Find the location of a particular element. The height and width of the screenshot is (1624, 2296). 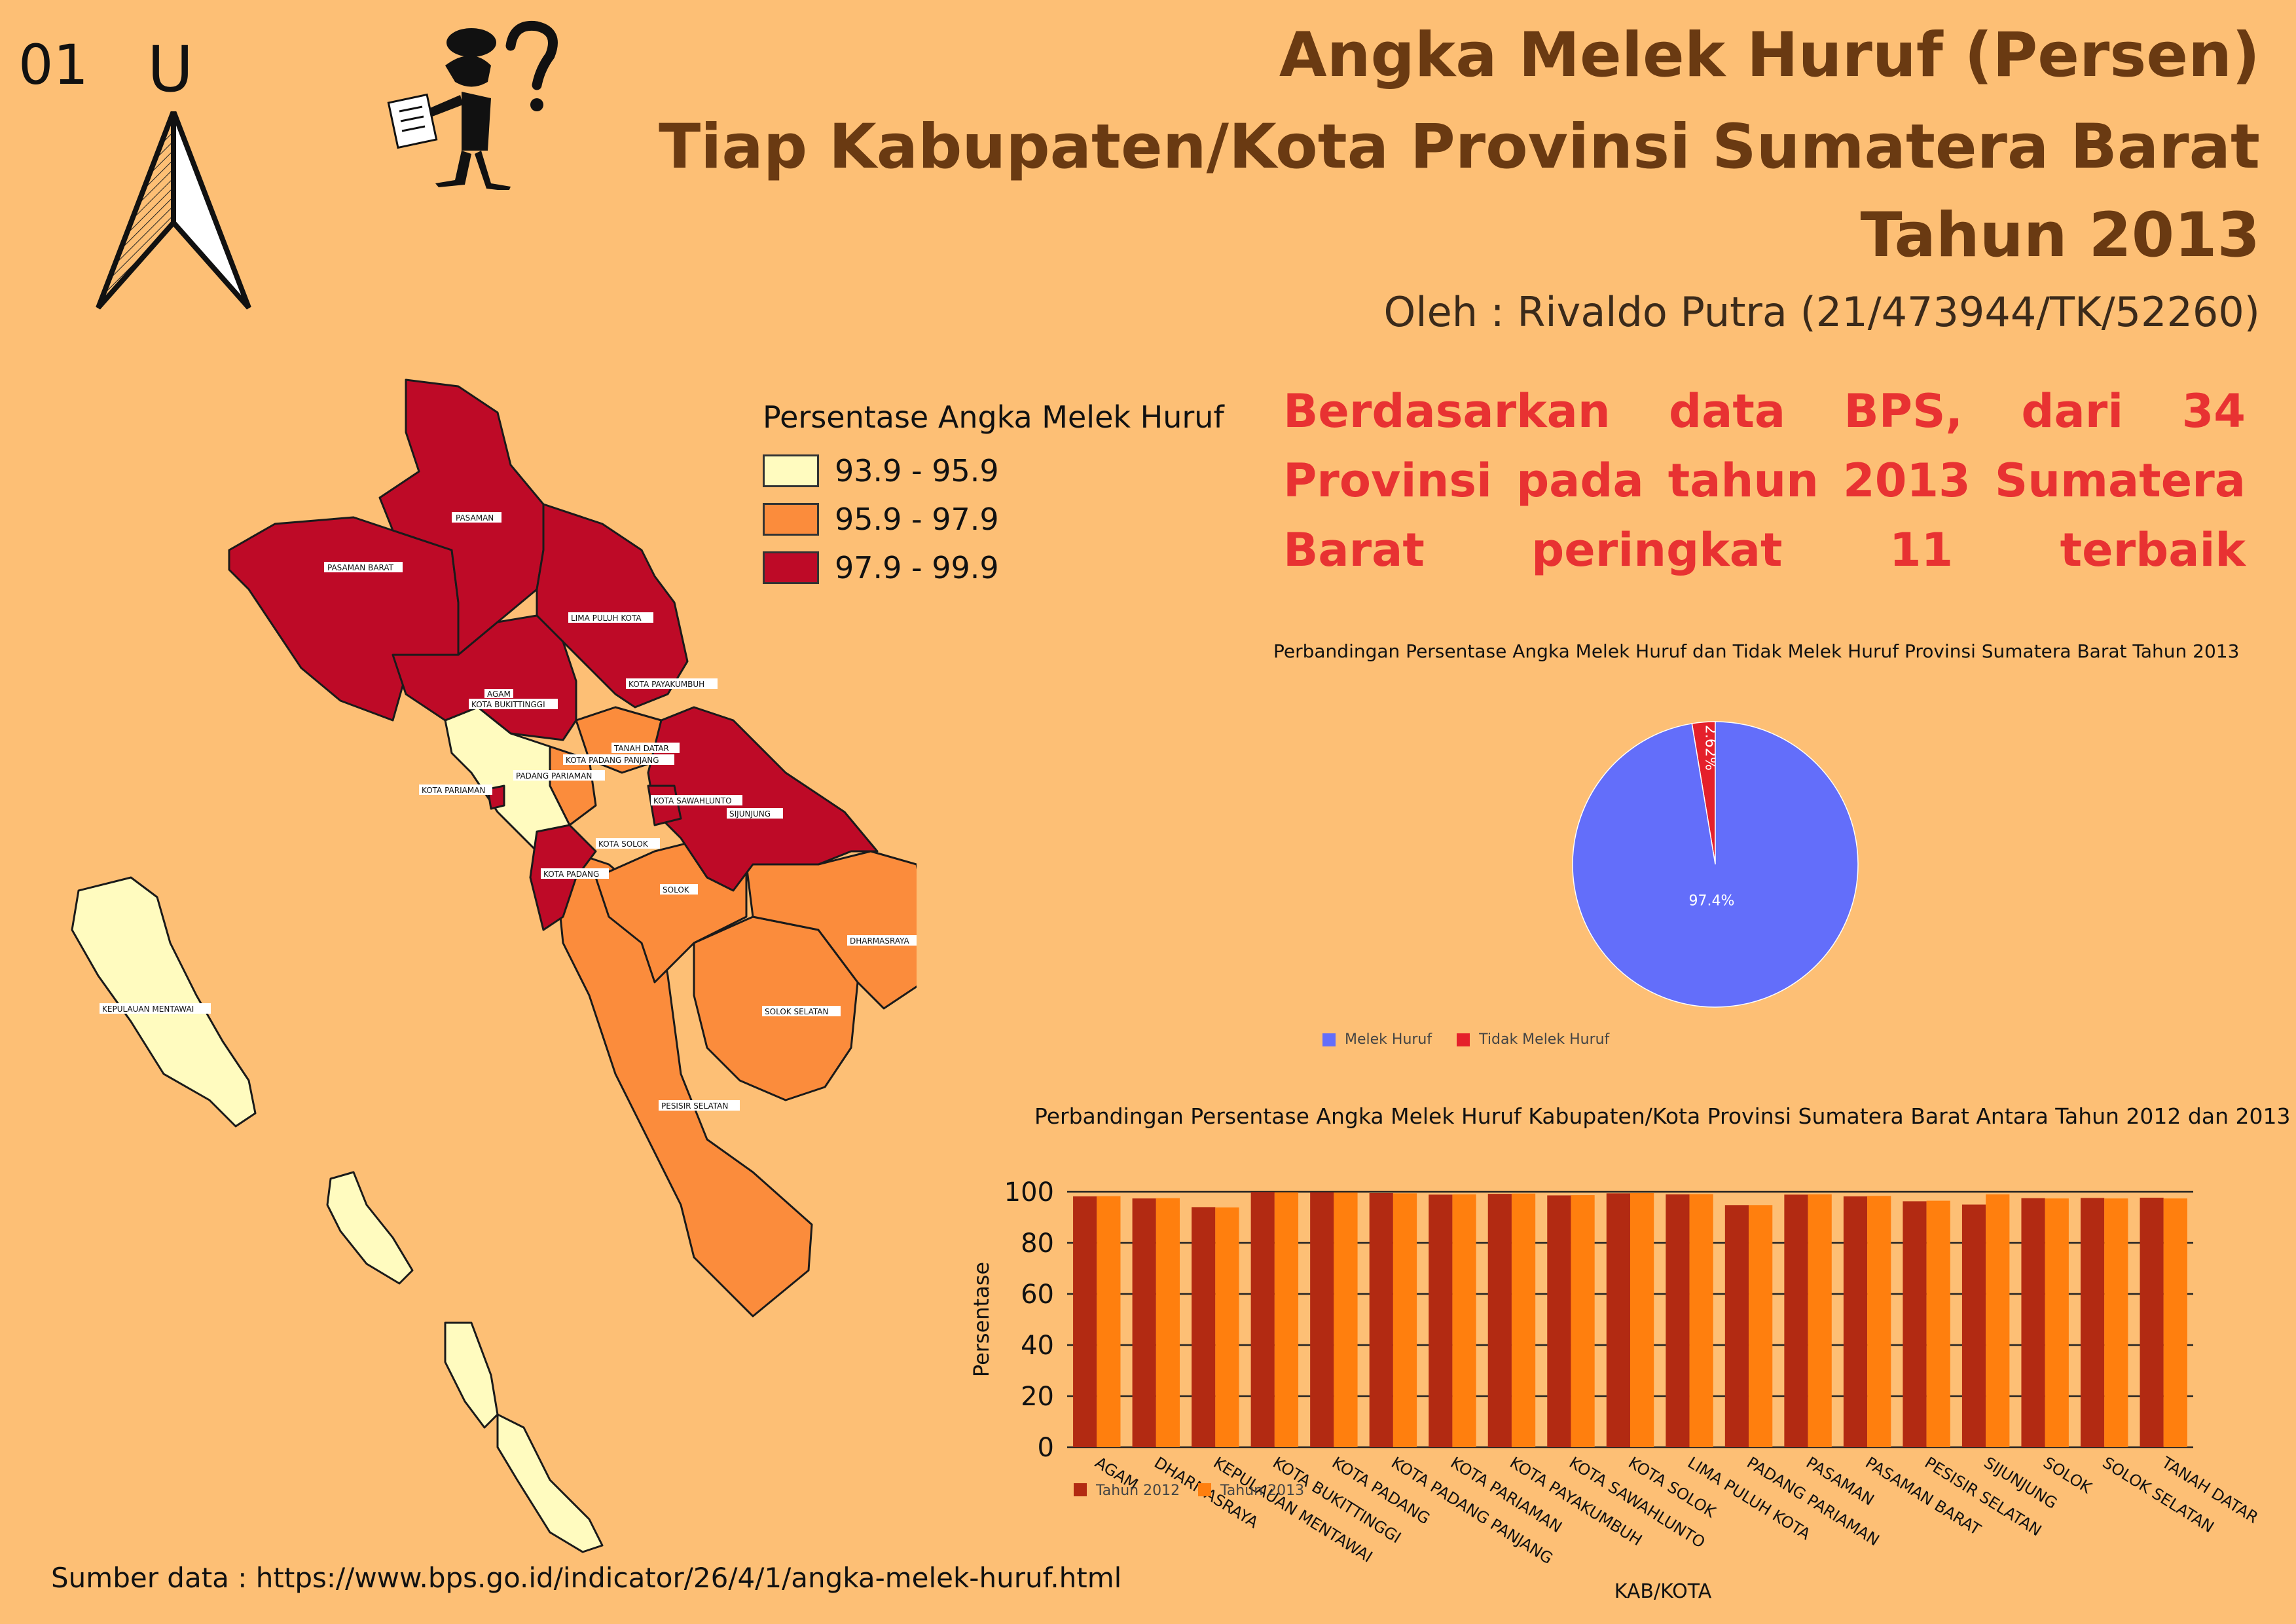

pie-legend-item: Melek Huruf is located at coordinates (1377, 1039).